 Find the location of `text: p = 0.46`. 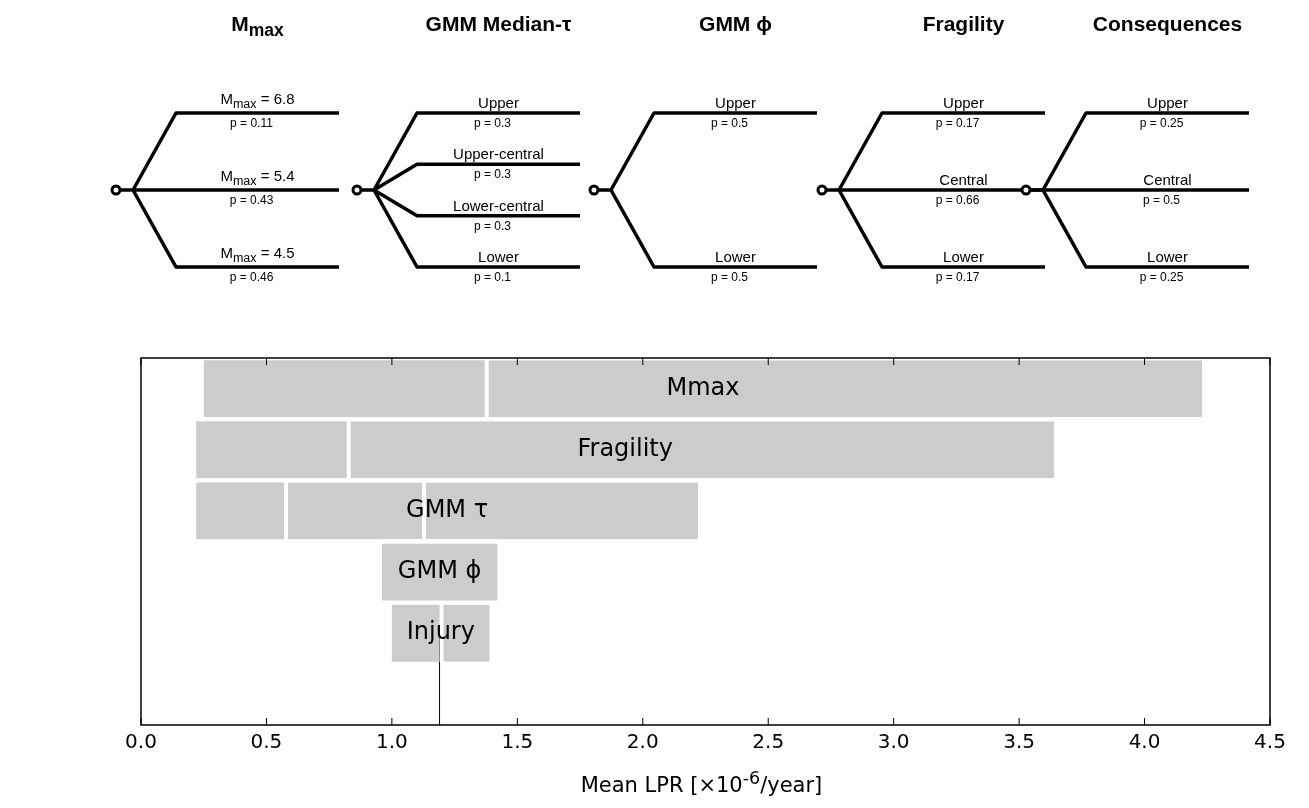

text: p = 0.46 is located at coordinates (251, 277).